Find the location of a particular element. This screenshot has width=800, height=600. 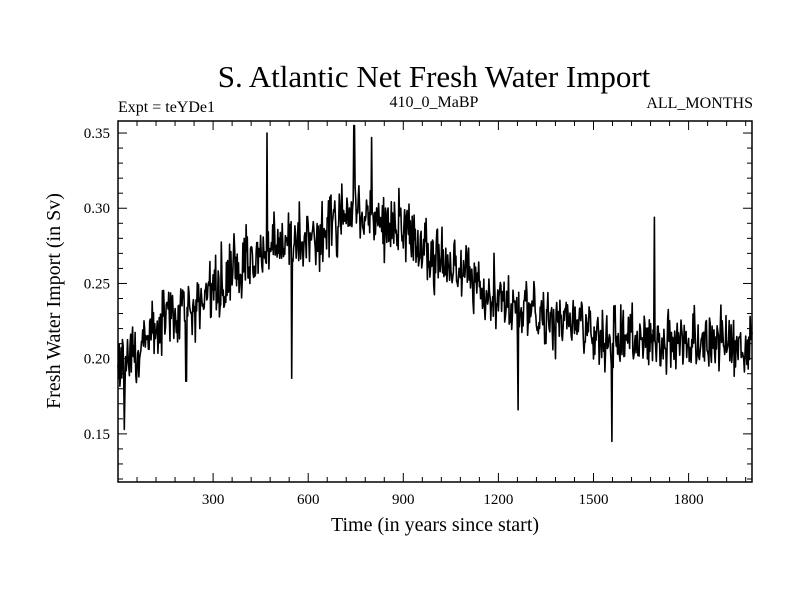

x-tick-label: 1200 is located at coordinates (498, 500).